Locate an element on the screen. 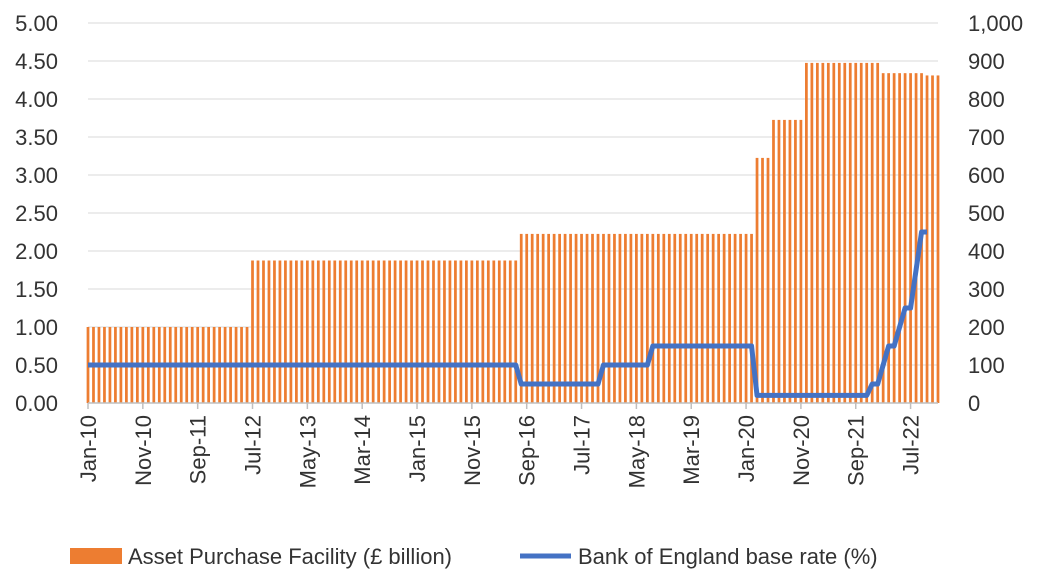 This screenshot has height=574, width=1043. x-axis-tick-label: Jul-12 is located at coordinates (253, 445).